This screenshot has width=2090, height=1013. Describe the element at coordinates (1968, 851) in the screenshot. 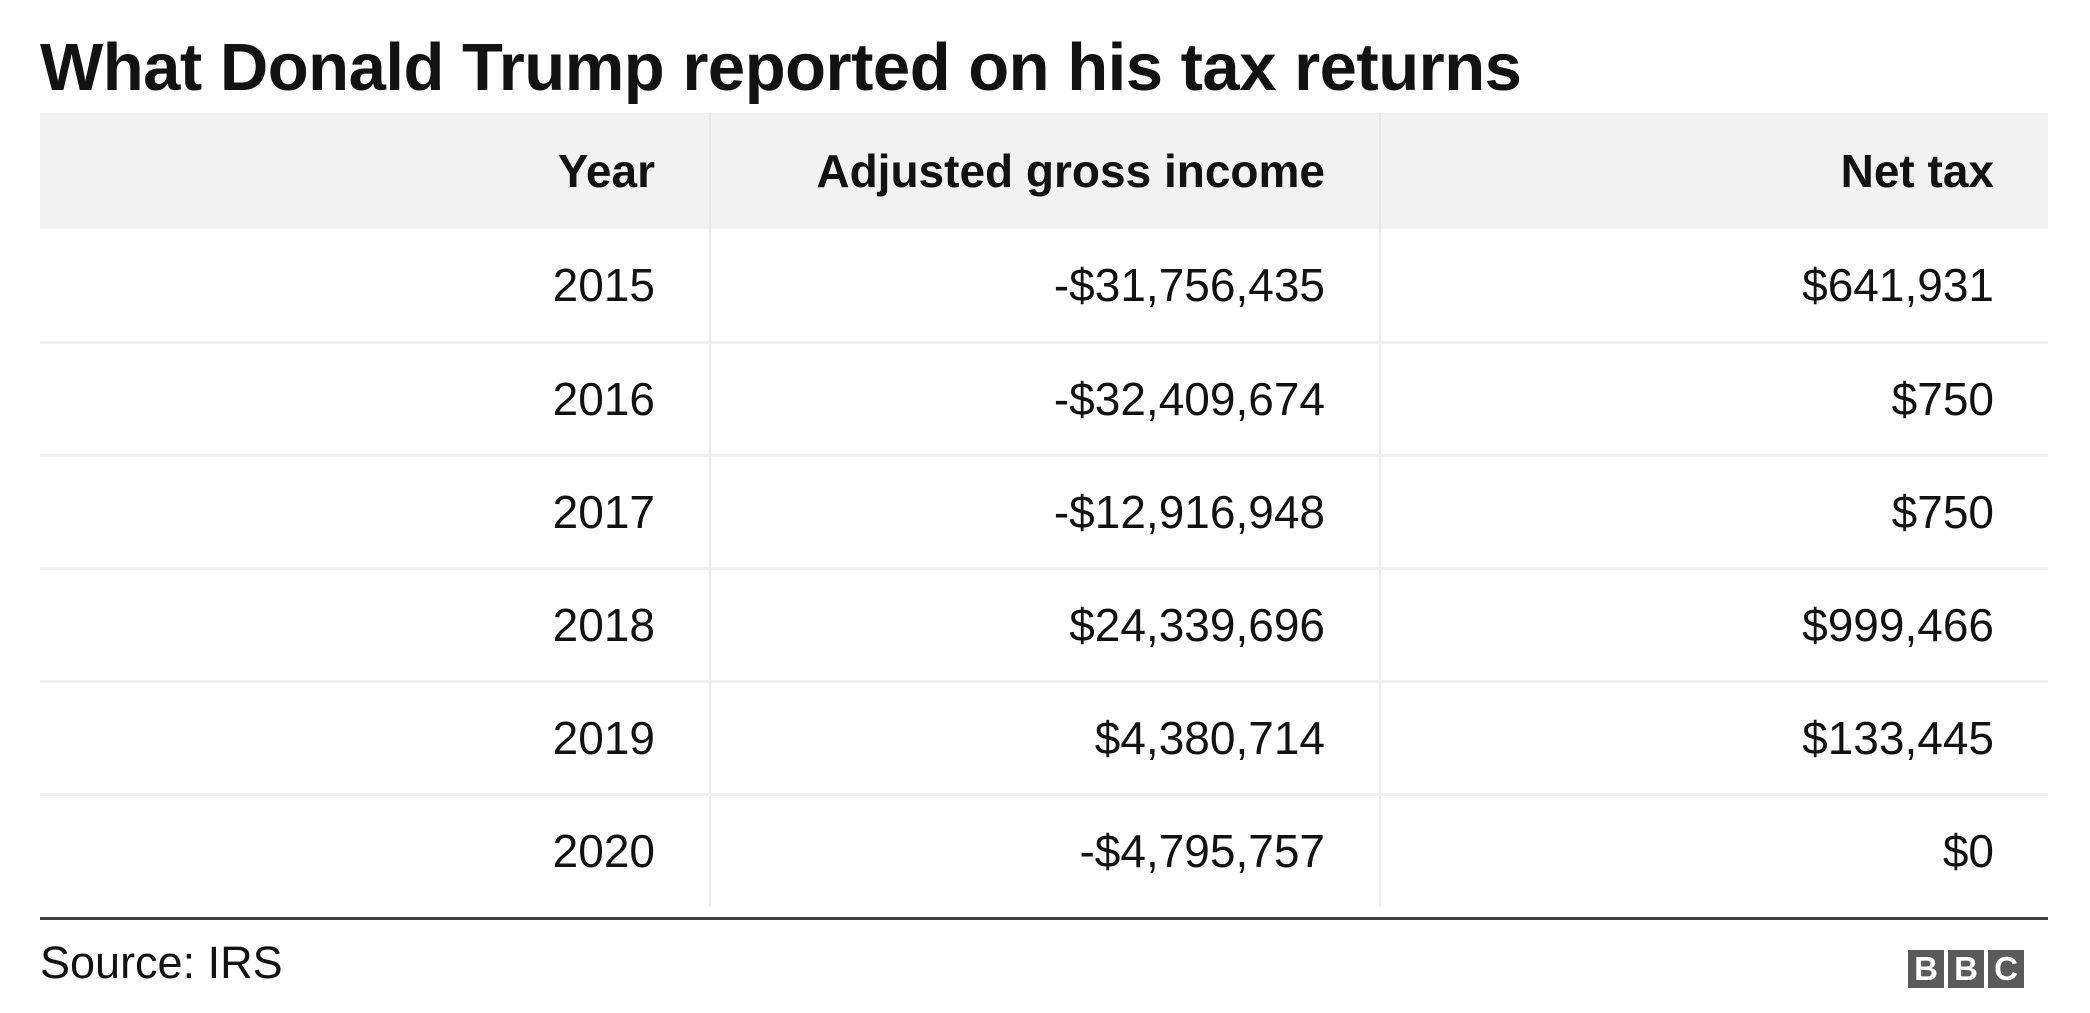

I see `cell-net-tax: $0` at that location.